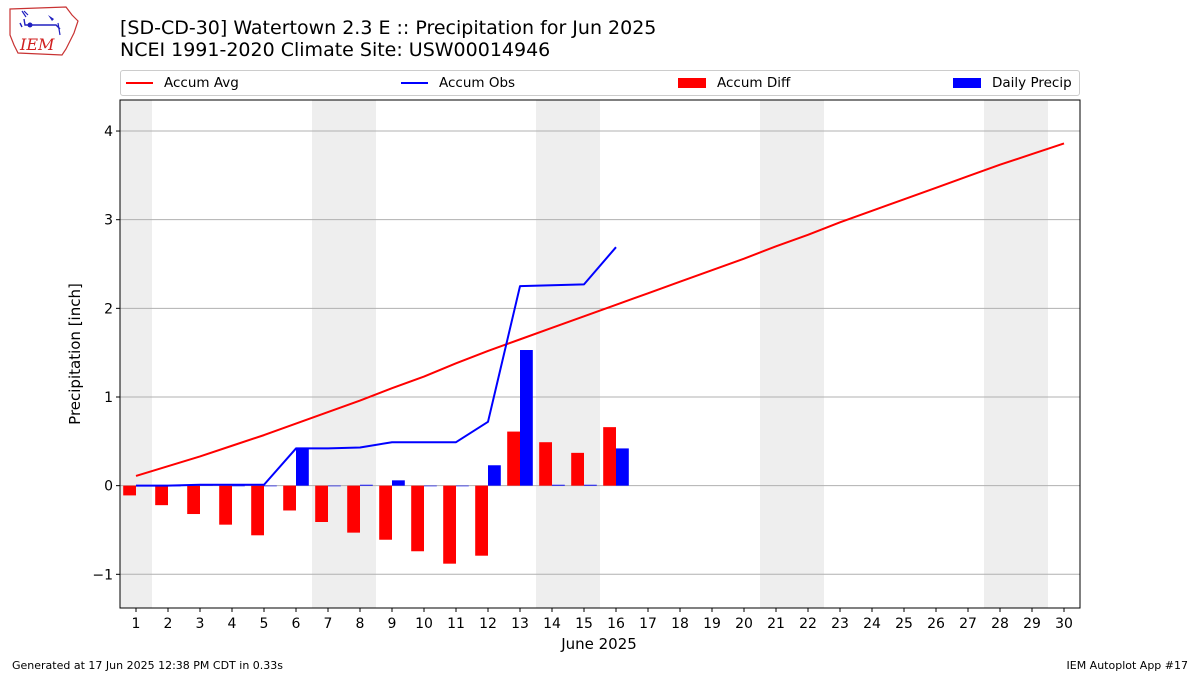  I want to click on x-tick-label: 11, so click(456, 624).